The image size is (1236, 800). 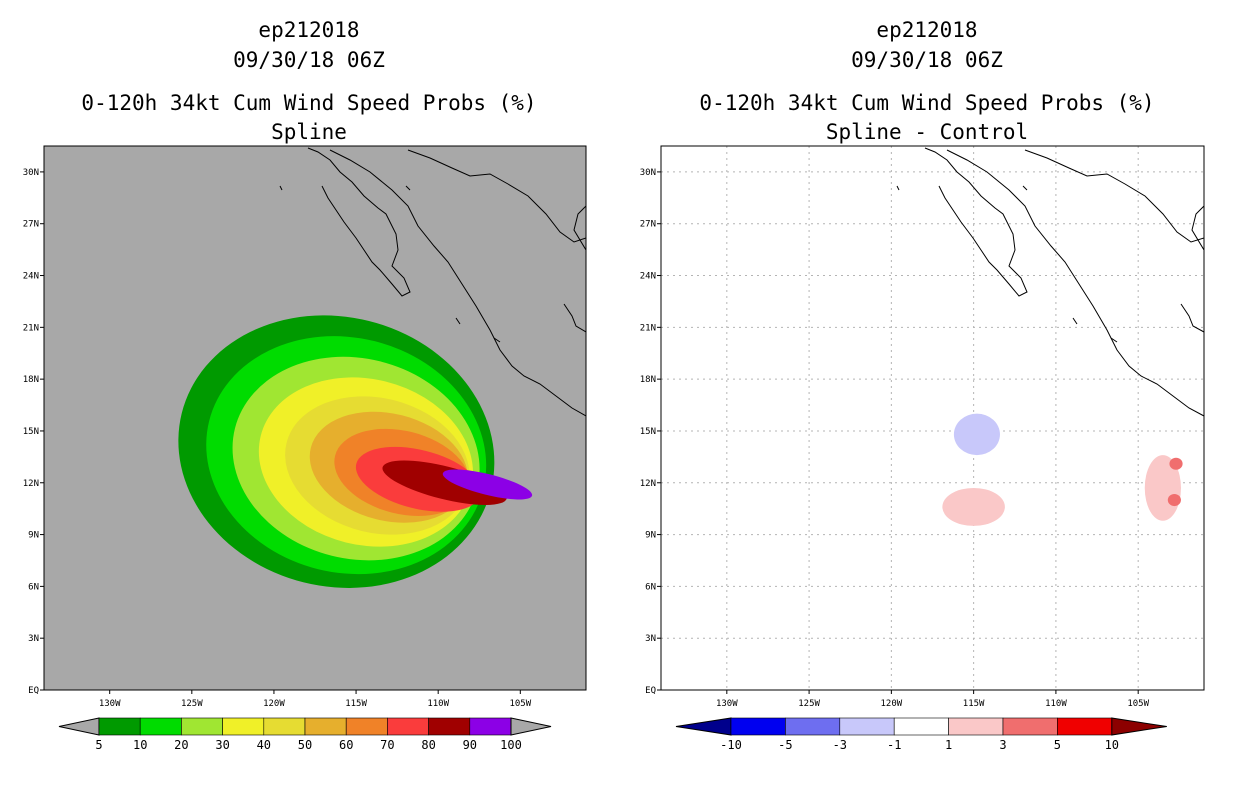 I want to click on colorbar-label: -3, so click(x=840, y=745).